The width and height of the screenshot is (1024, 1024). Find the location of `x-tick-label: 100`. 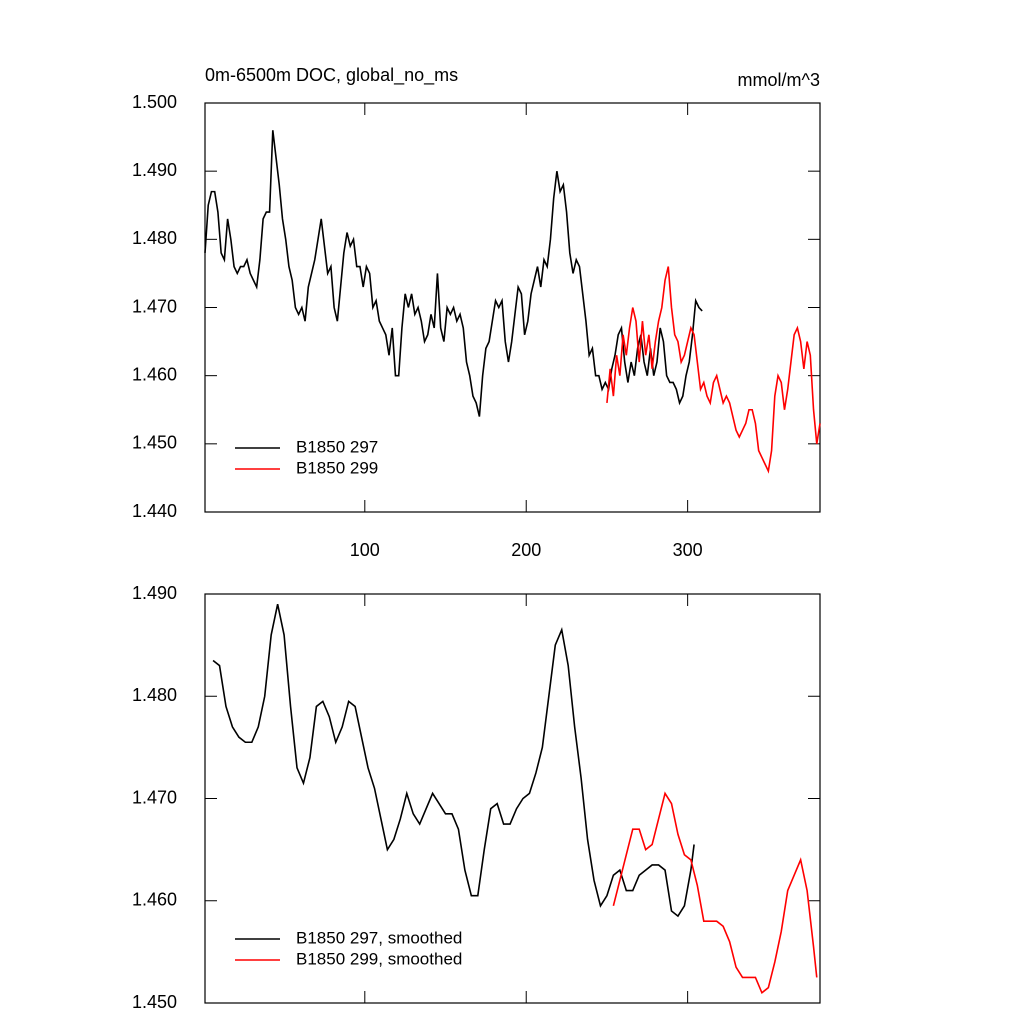

x-tick-label: 100 is located at coordinates (365, 550).